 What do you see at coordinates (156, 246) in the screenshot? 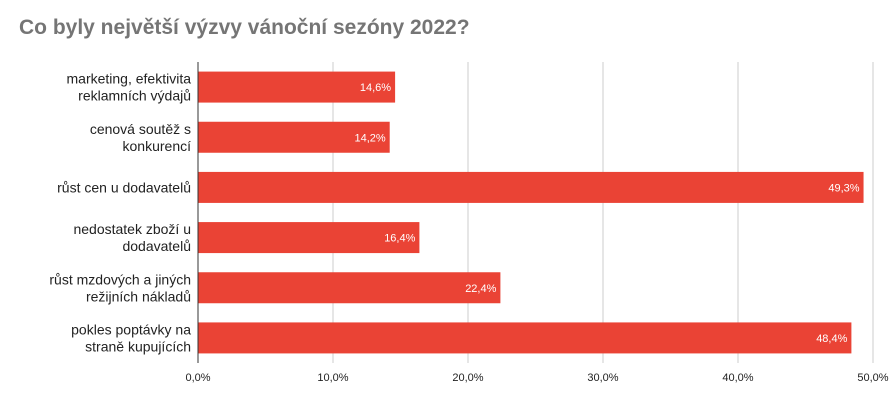
I see `category-label: dodavatelů` at bounding box center [156, 246].